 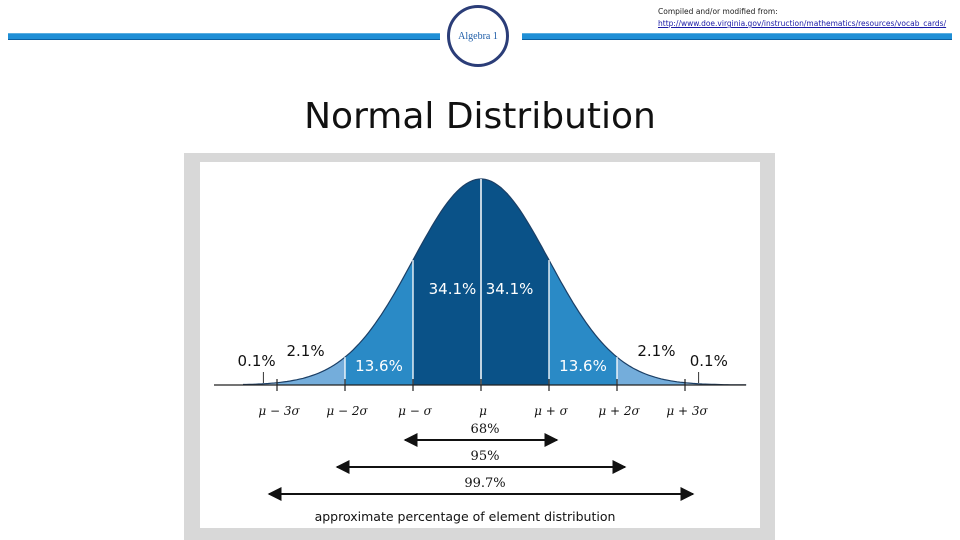 What do you see at coordinates (224, 36) in the screenshot?
I see `header-accent-bar-left` at bounding box center [224, 36].